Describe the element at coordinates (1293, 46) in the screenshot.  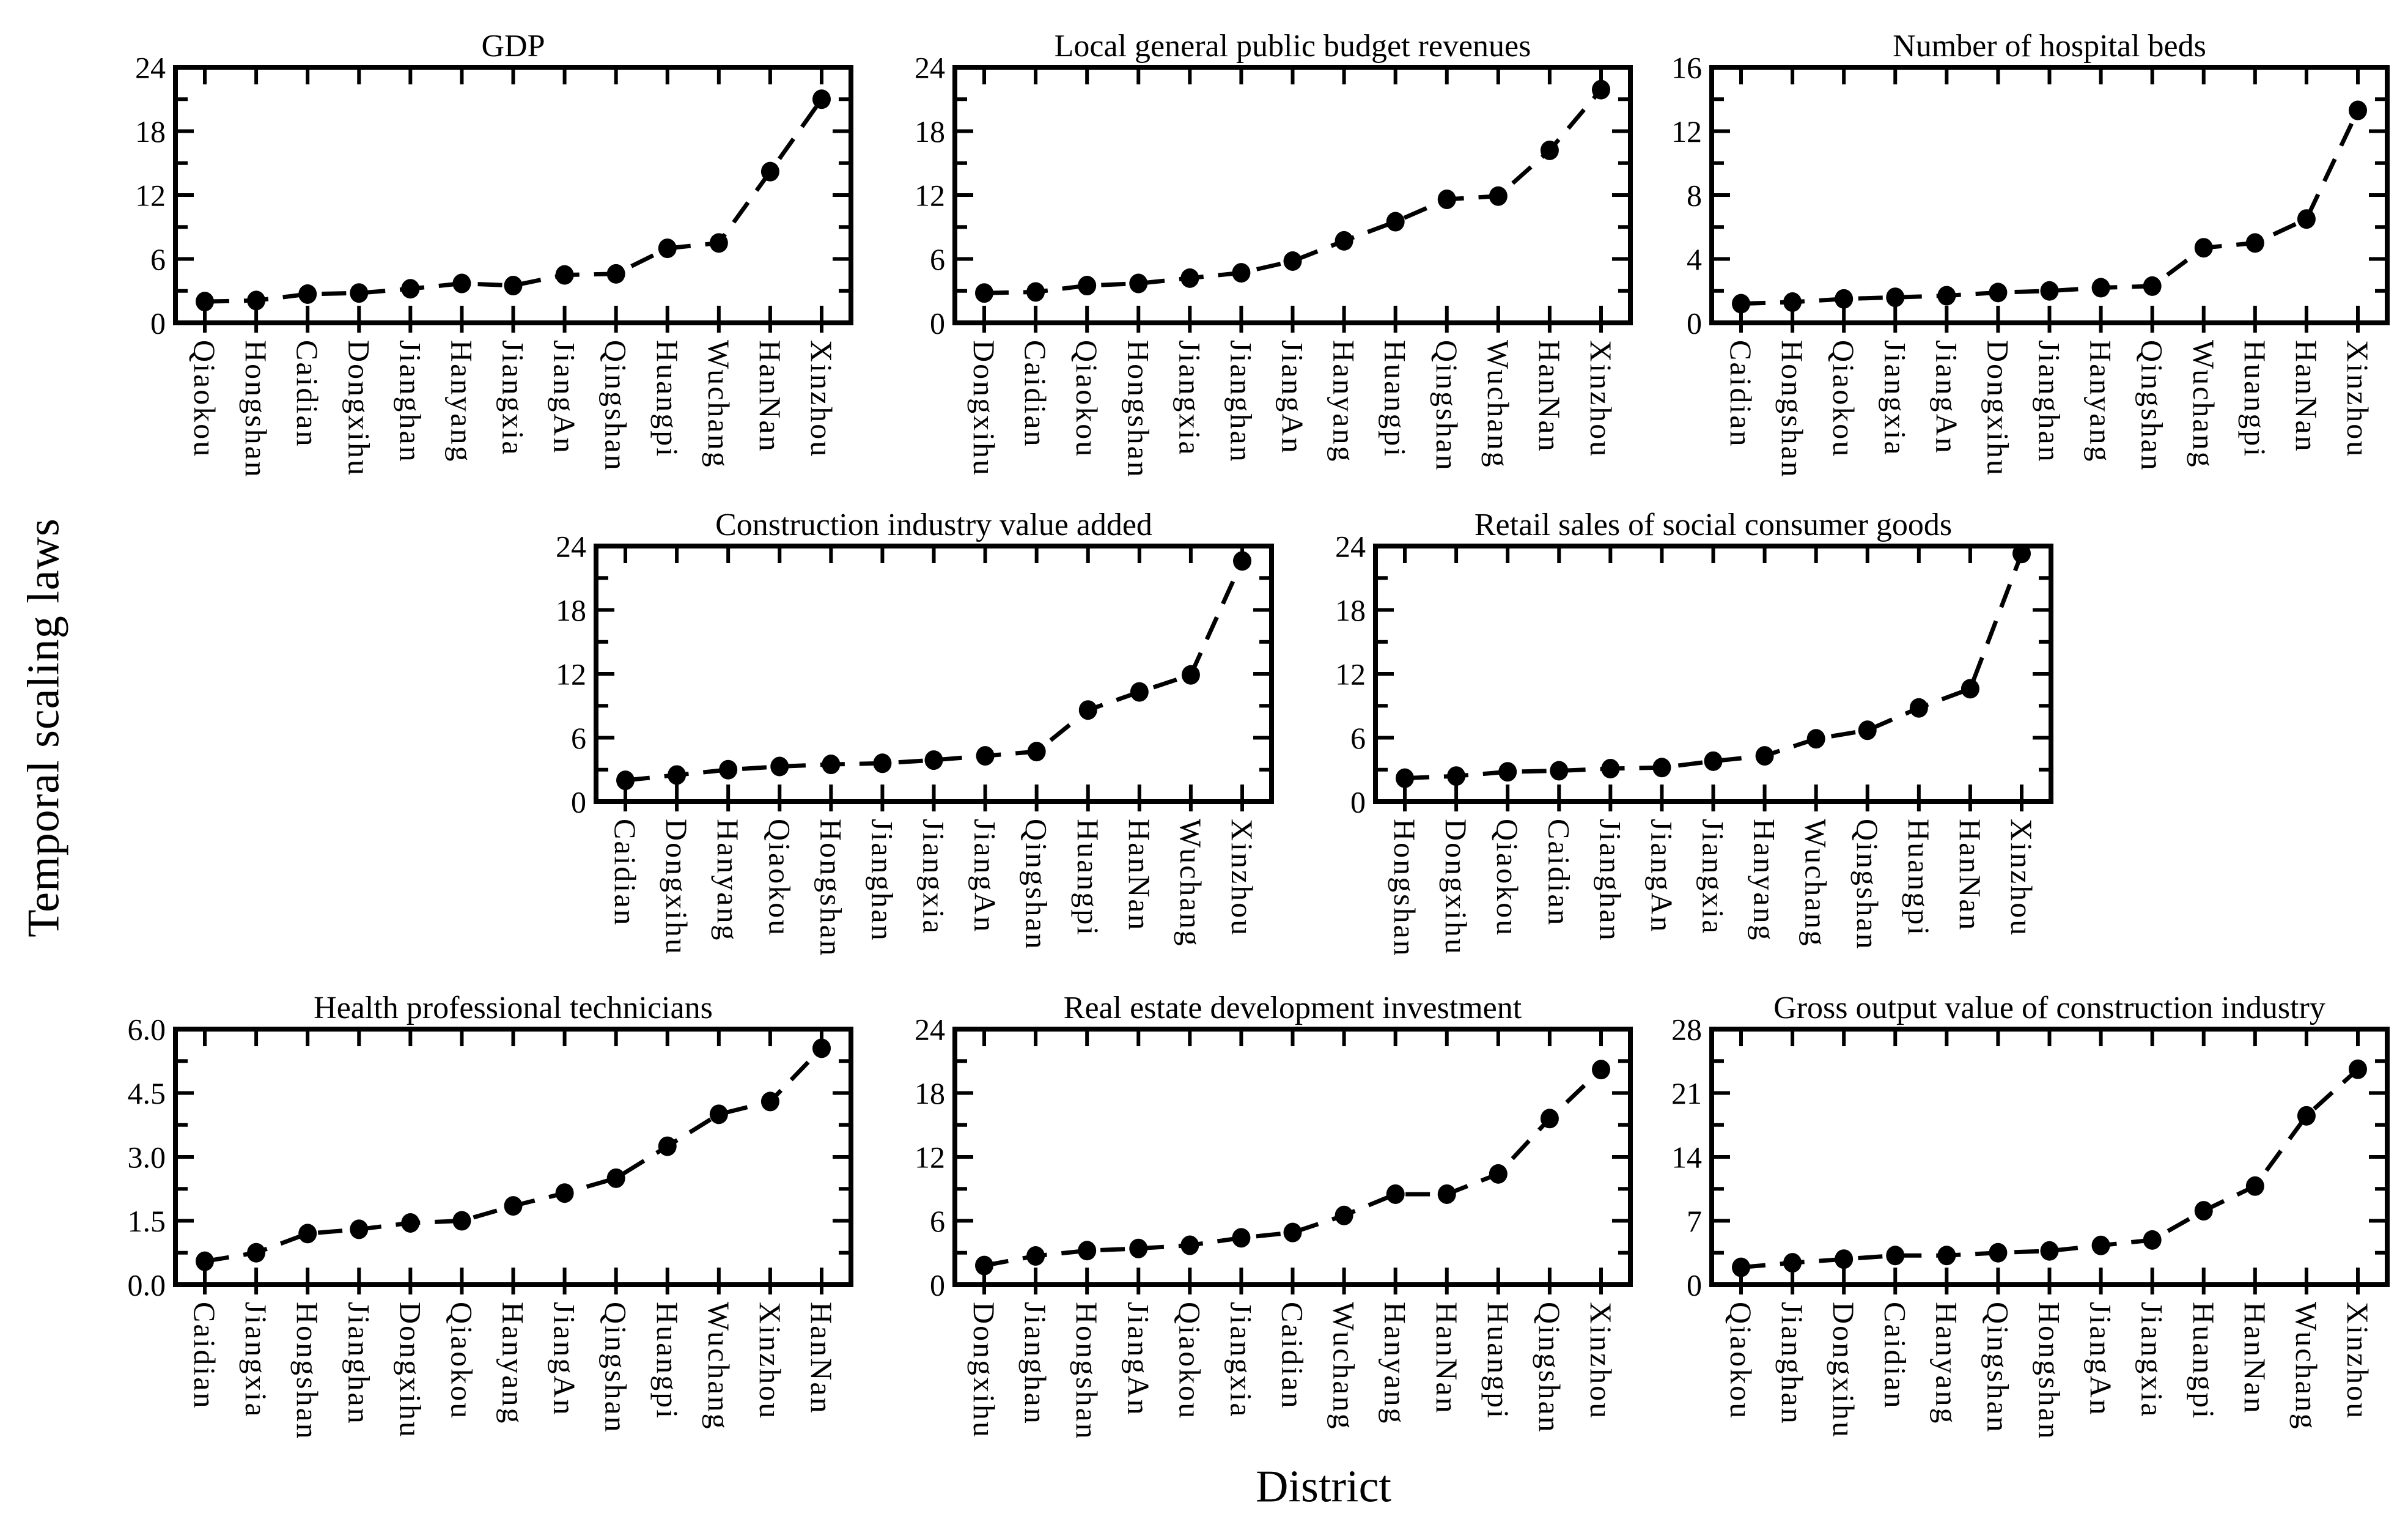
I see `chart-title: Local general public budget revenues` at that location.